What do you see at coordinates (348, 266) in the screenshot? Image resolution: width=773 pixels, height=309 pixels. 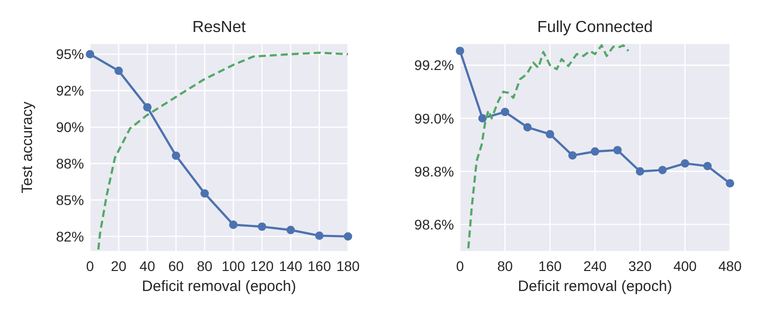 I see `x-tick-label: 180` at bounding box center [348, 266].